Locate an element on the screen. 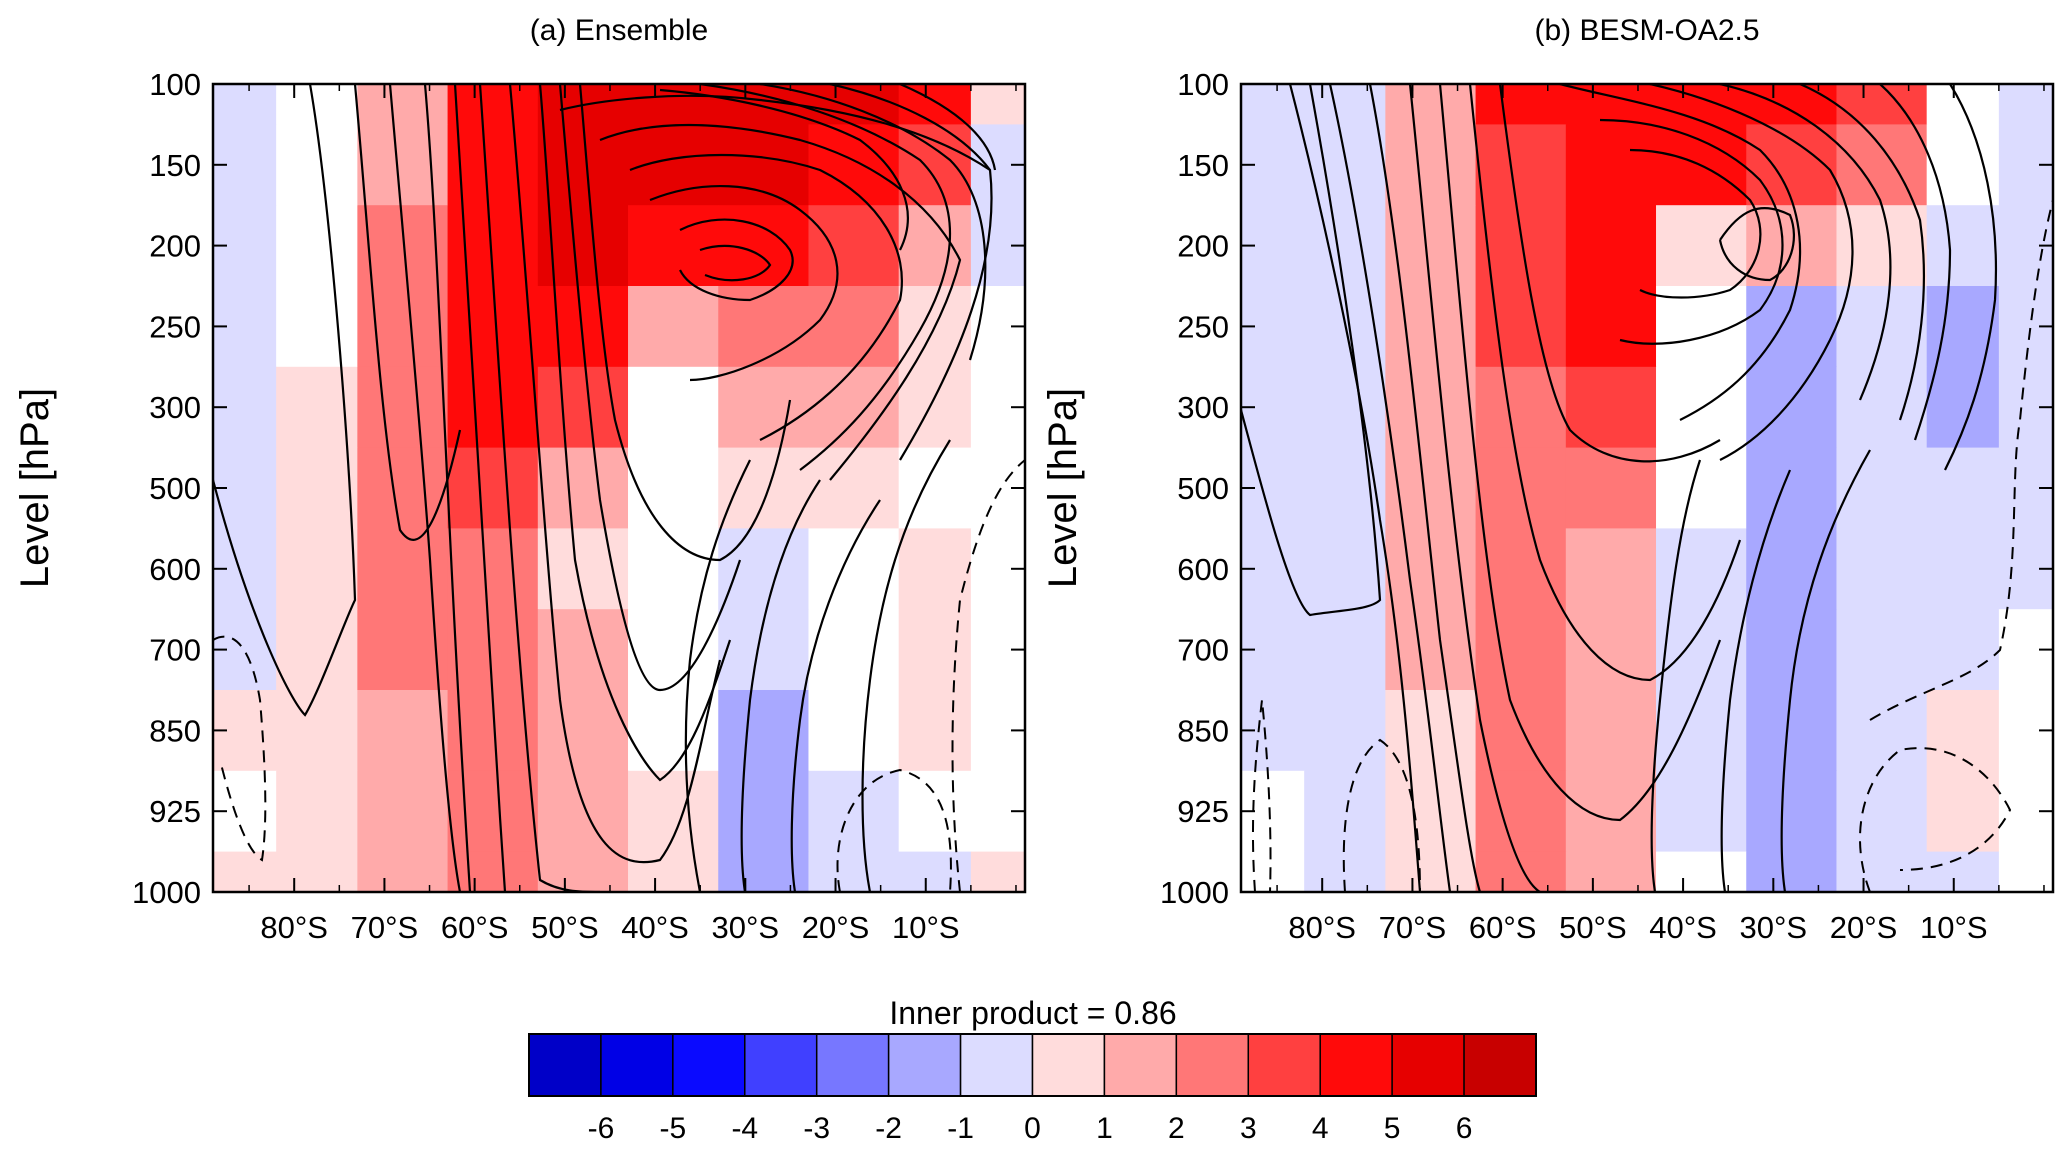 This screenshot has height=1154, width=2067. panel-b-title: (b) BESM-OA2.5 is located at coordinates (1646, 30).